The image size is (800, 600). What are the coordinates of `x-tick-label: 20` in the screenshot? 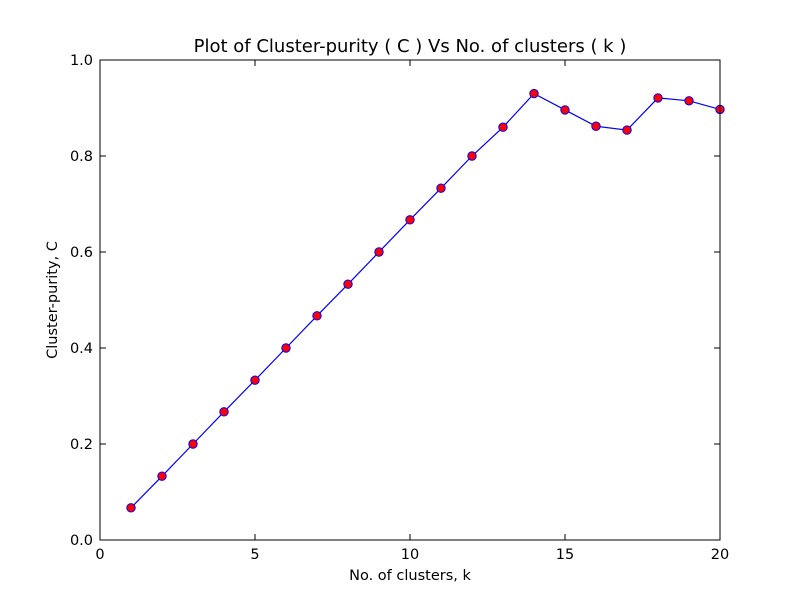 It's located at (720, 555).